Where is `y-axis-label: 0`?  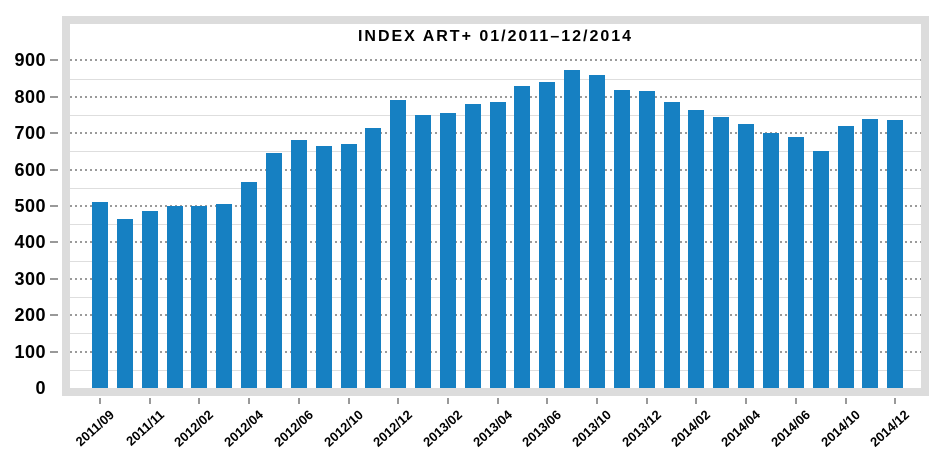
y-axis-label: 0 is located at coordinates (40, 388).